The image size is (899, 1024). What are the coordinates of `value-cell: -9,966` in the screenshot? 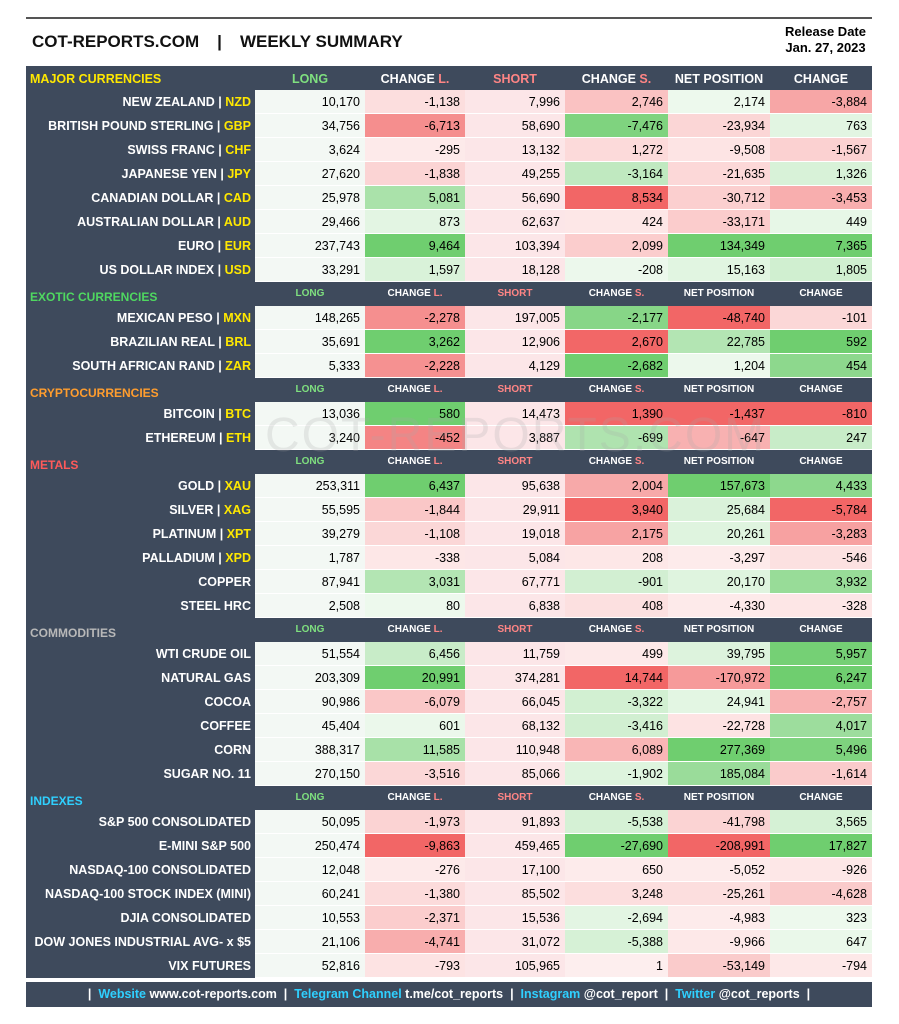 It's located at (719, 942).